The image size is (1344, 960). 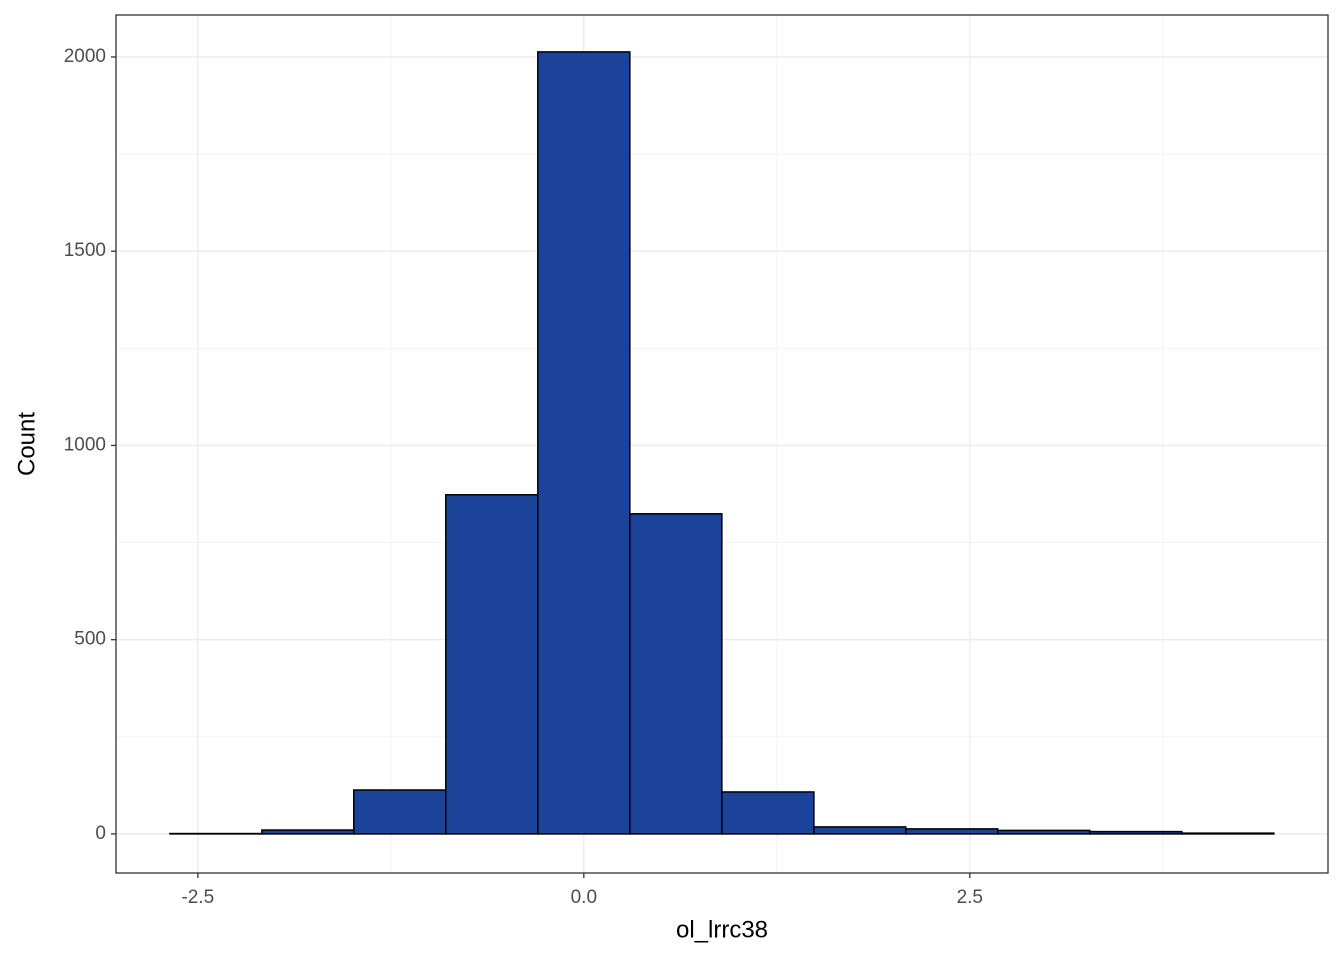 I want to click on x-tick-label: -2.5, so click(x=197, y=897).